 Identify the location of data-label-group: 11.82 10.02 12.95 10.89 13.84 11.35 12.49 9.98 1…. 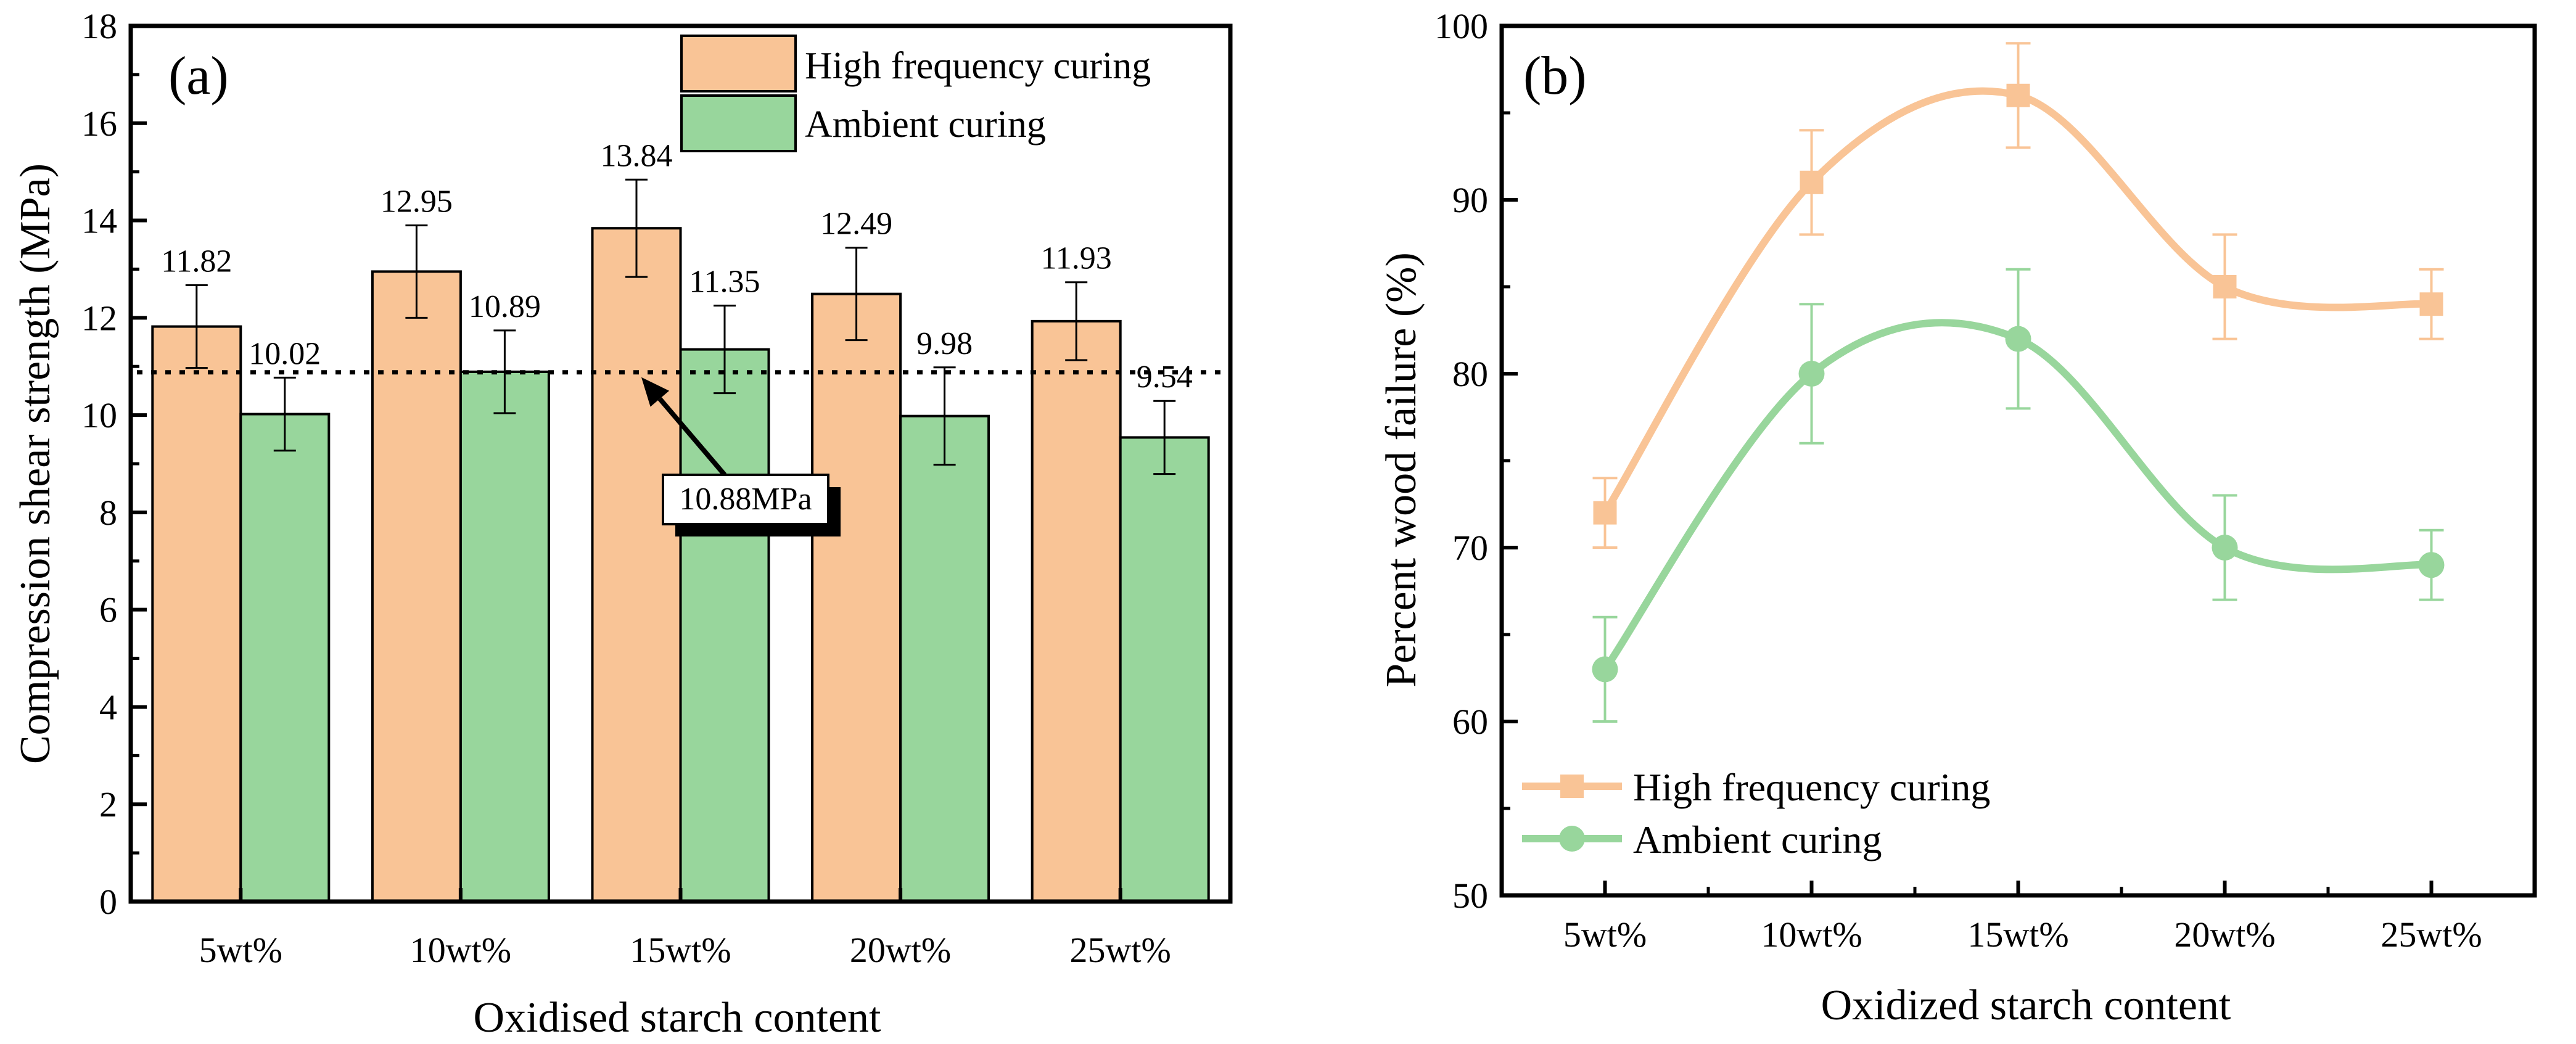
(676, 266).